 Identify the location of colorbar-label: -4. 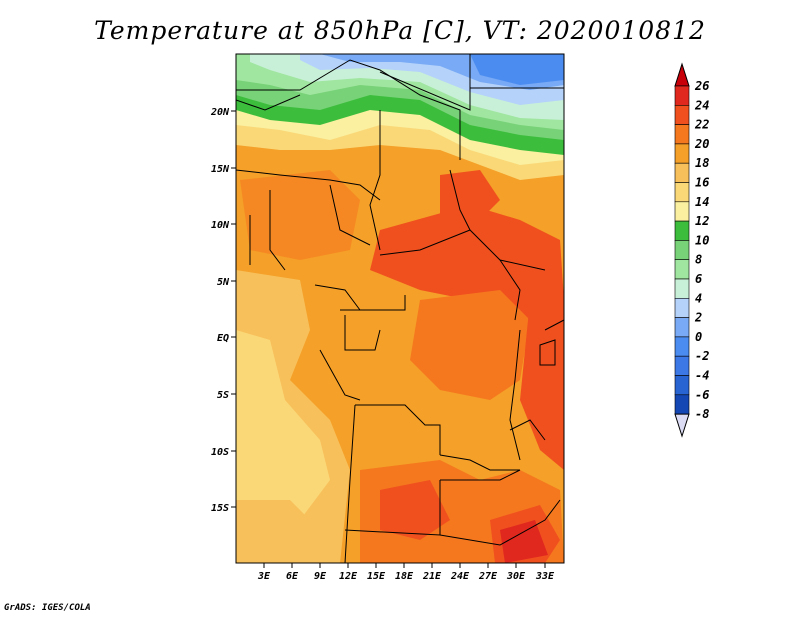
(702, 376).